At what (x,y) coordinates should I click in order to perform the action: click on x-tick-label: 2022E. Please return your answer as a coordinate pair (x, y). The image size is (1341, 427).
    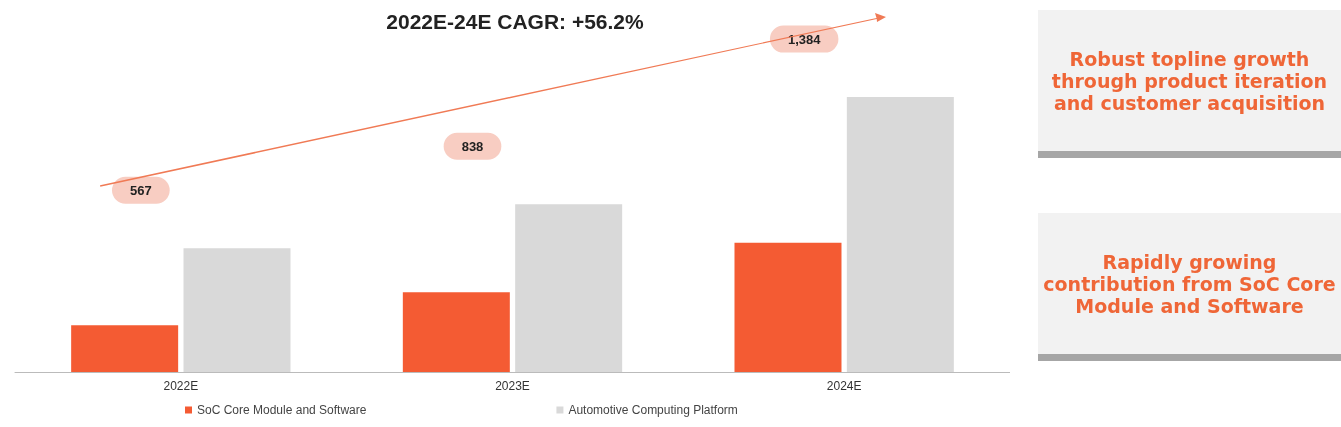
    Looking at the image, I should click on (181, 386).